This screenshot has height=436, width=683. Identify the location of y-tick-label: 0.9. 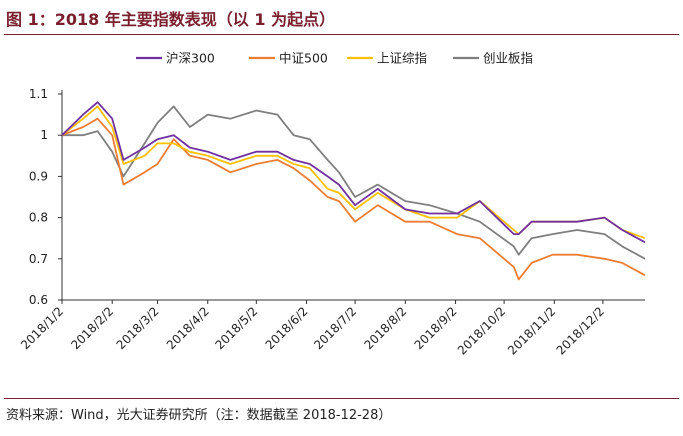
(38, 176).